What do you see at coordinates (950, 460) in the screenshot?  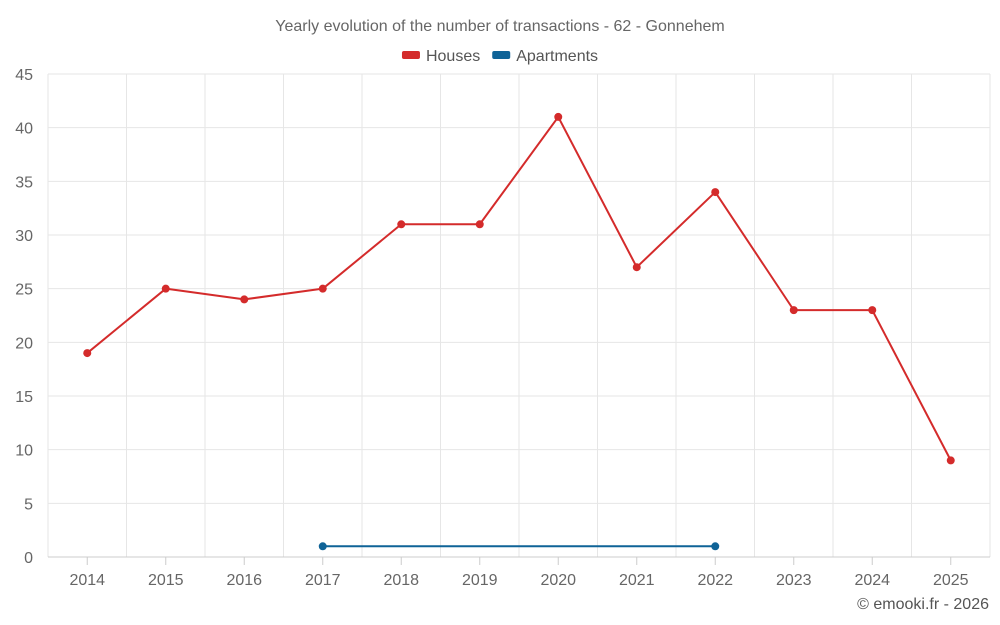 I see `data-point-houses-2025` at bounding box center [950, 460].